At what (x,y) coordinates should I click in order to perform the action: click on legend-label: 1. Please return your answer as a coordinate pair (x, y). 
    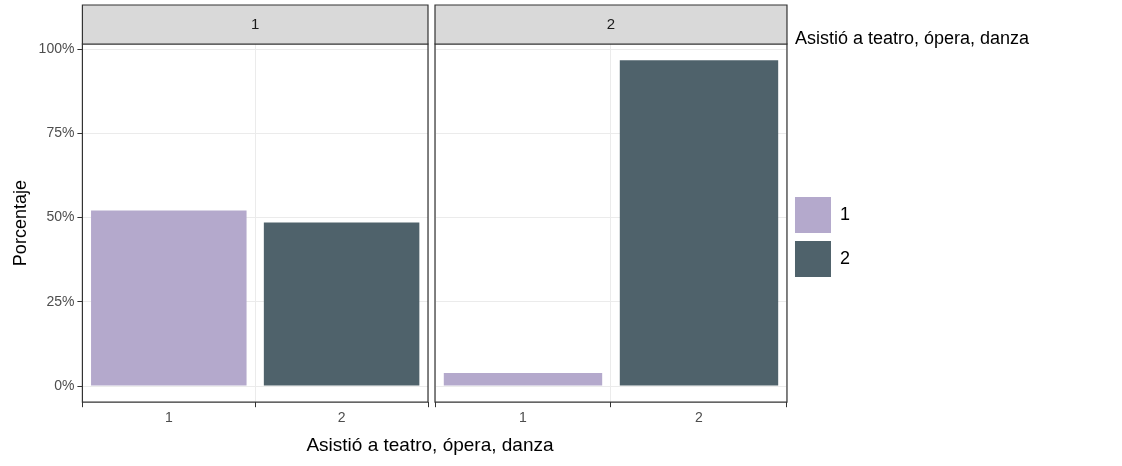
    Looking at the image, I should click on (844, 213).